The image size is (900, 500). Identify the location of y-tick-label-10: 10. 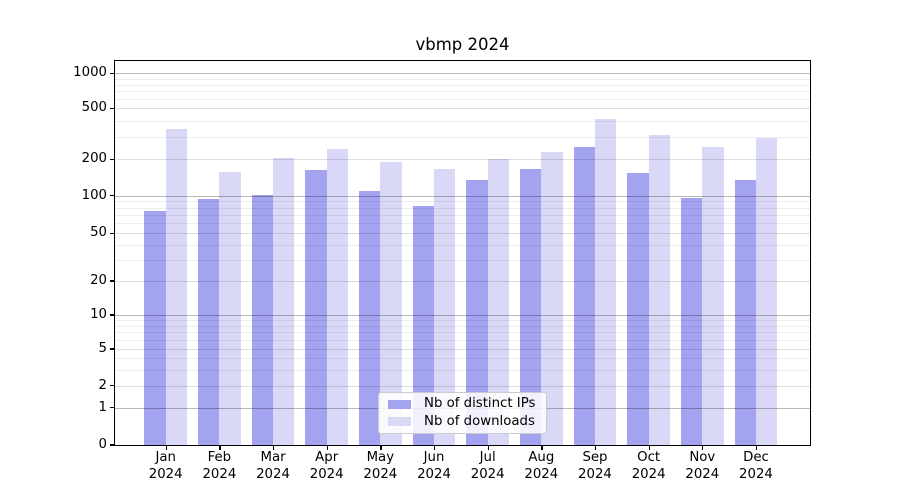
(98, 314).